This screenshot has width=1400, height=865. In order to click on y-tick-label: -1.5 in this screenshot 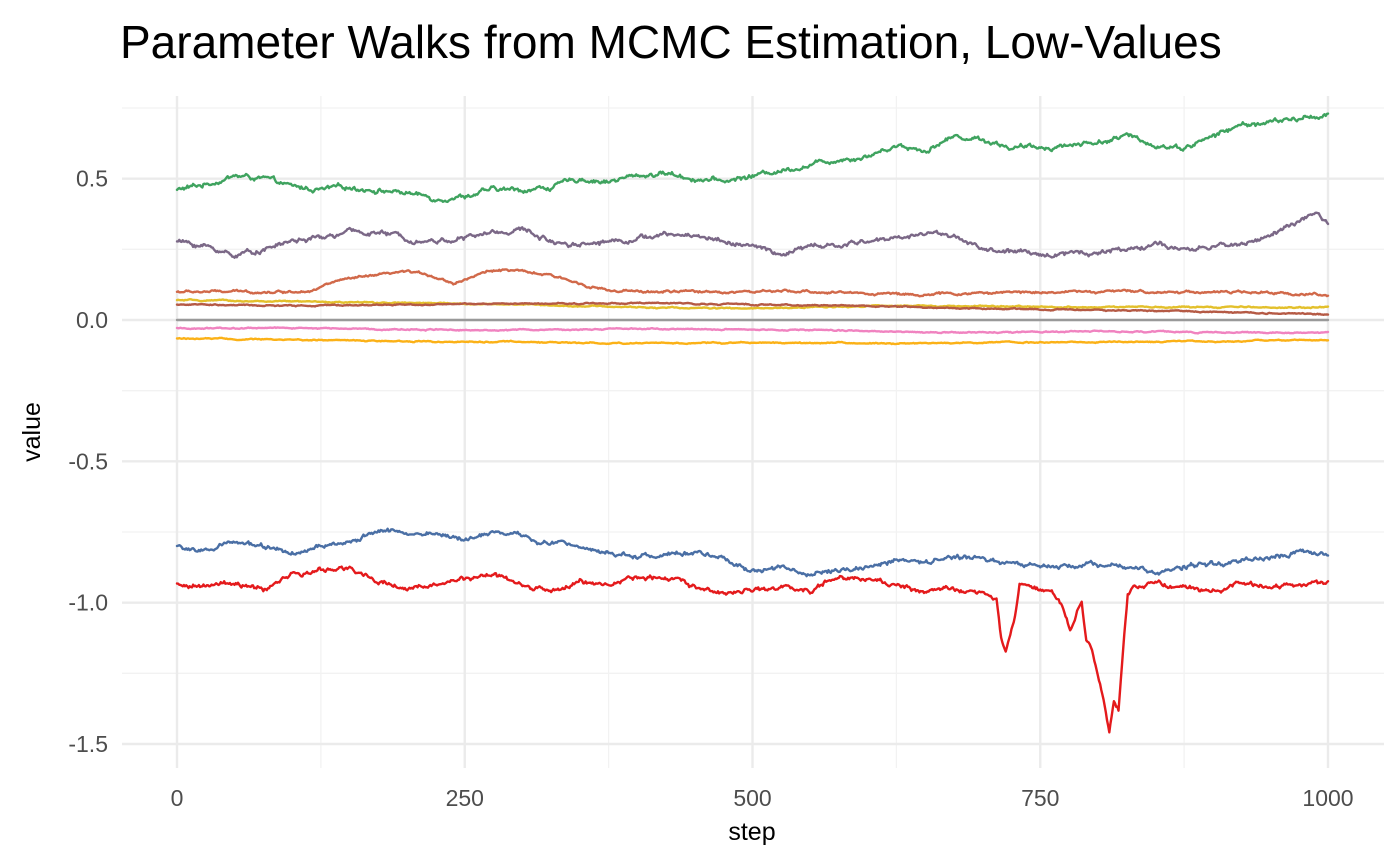, I will do `click(88, 744)`.